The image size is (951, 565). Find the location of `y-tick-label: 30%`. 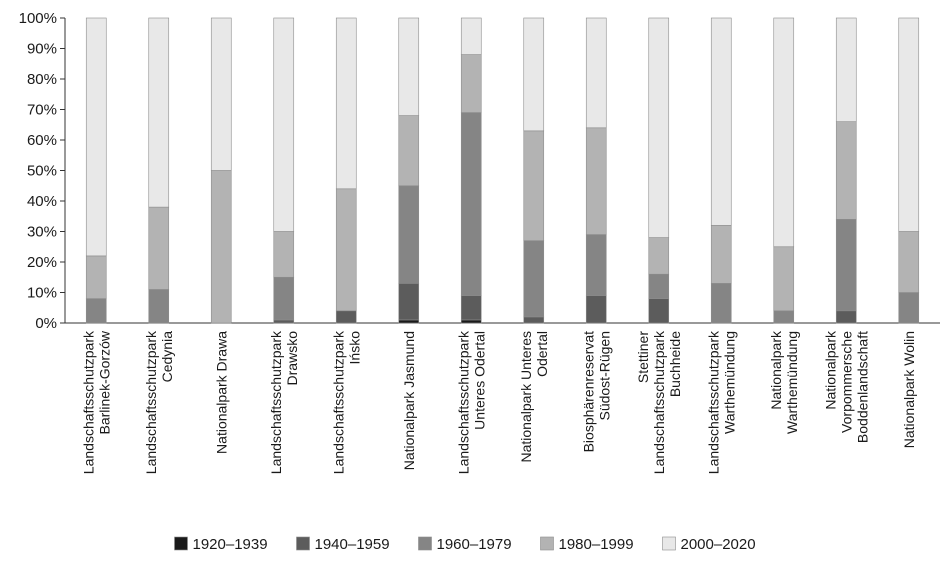

y-tick-label: 30% is located at coordinates (42, 232).